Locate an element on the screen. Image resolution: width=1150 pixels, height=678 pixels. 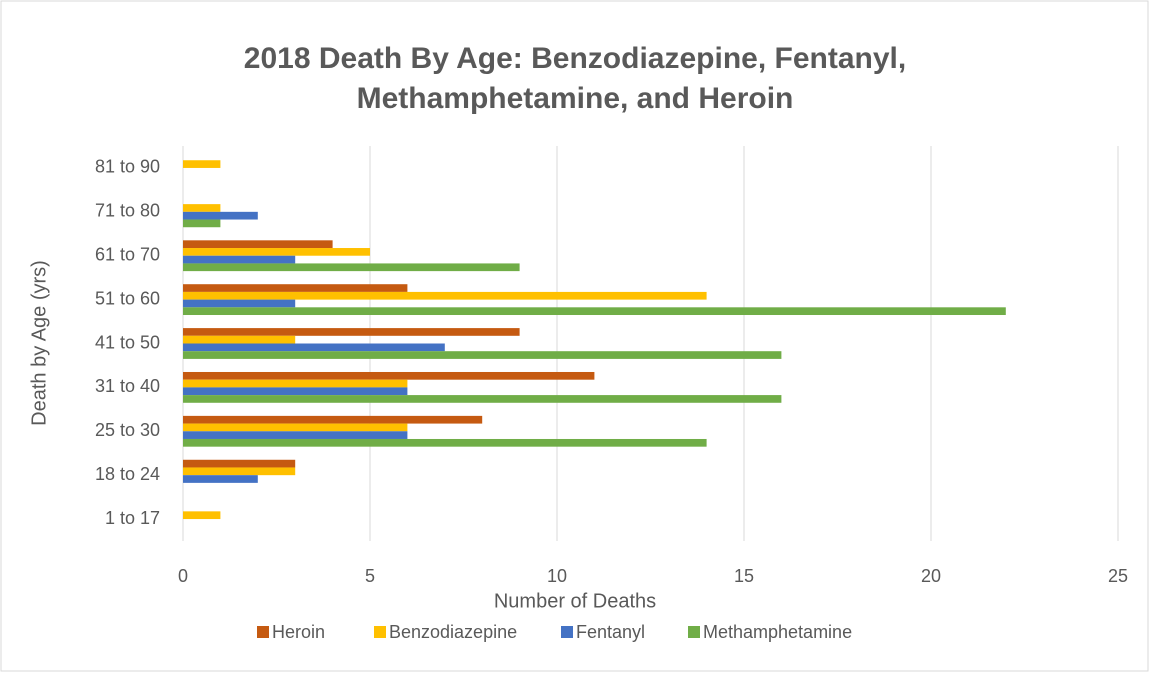
x-tick-label: 5 is located at coordinates (370, 576).